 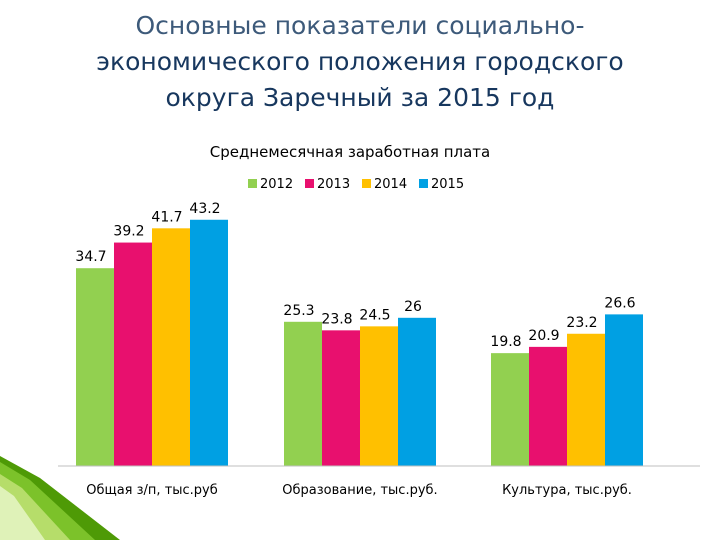 I want to click on legend-label-2015: 2015, so click(x=447, y=184).